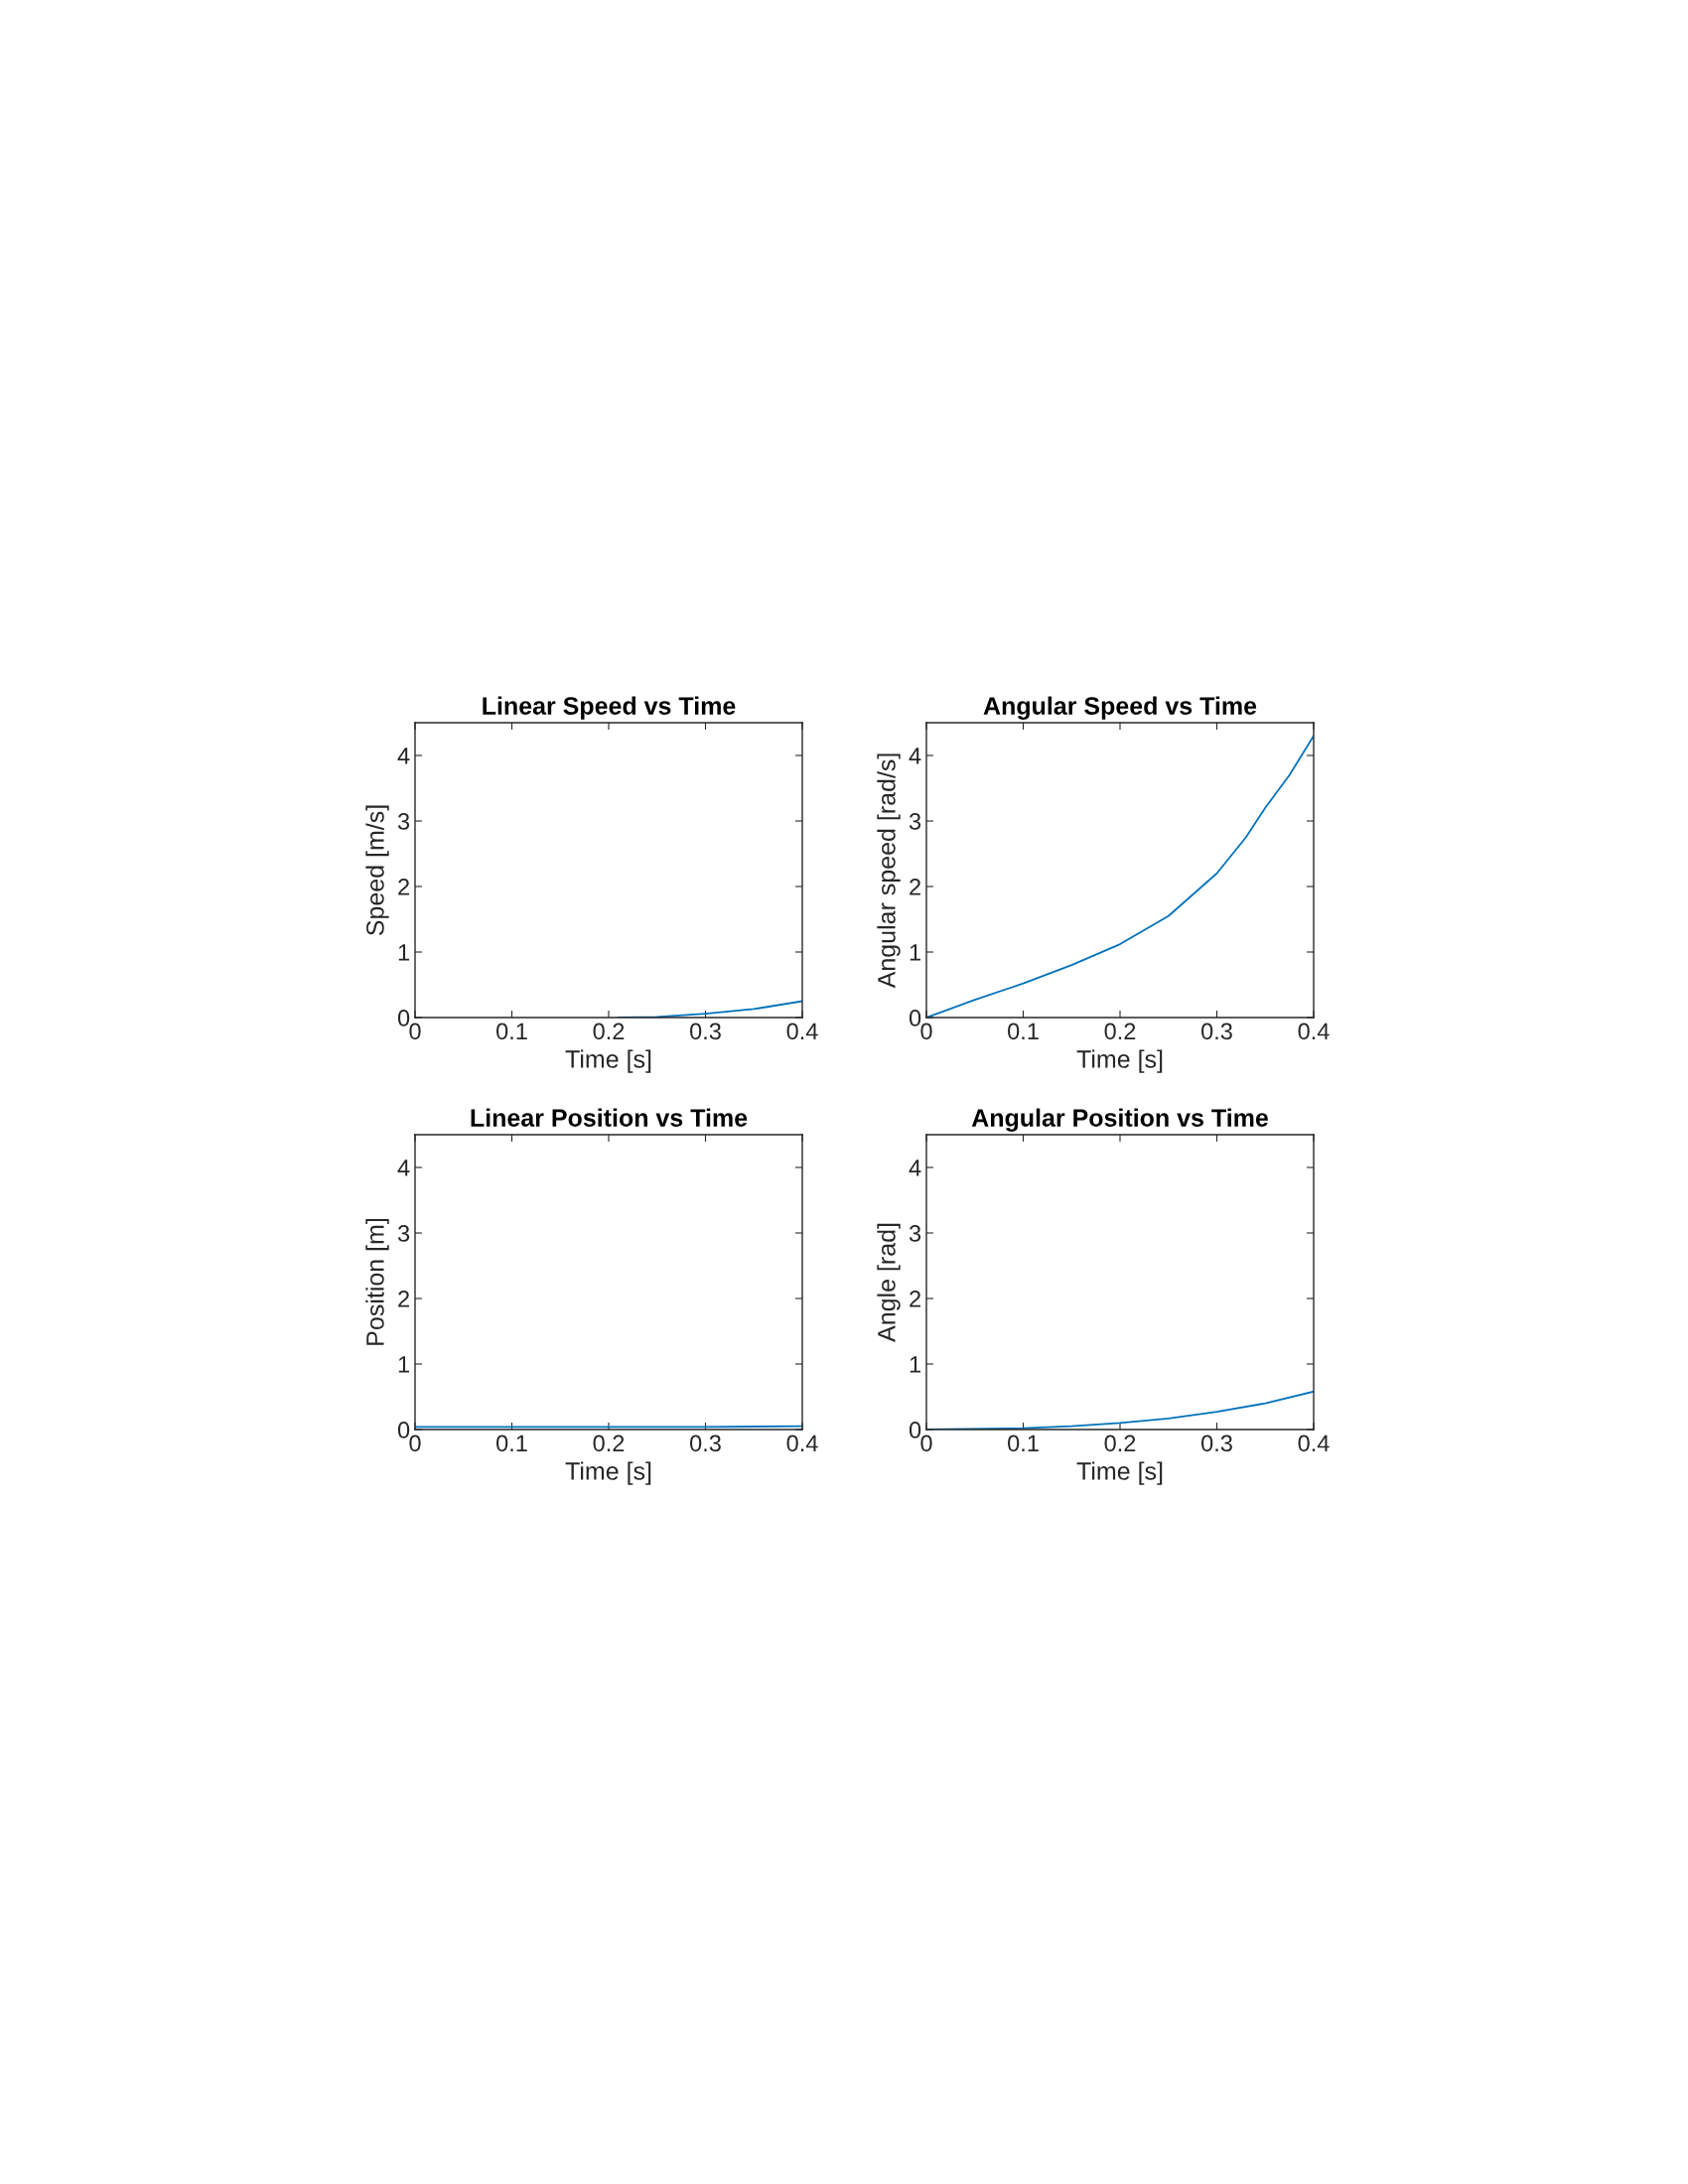 The image size is (1688, 2184). What do you see at coordinates (609, 1117) in the screenshot?
I see `chart-title: Linear Position vs Time` at bounding box center [609, 1117].